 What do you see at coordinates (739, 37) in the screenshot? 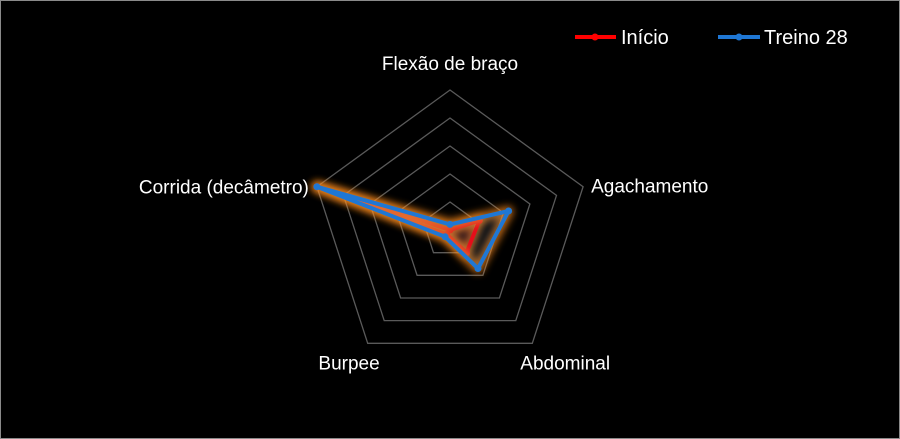
I see `legend-marker-treino28` at bounding box center [739, 37].